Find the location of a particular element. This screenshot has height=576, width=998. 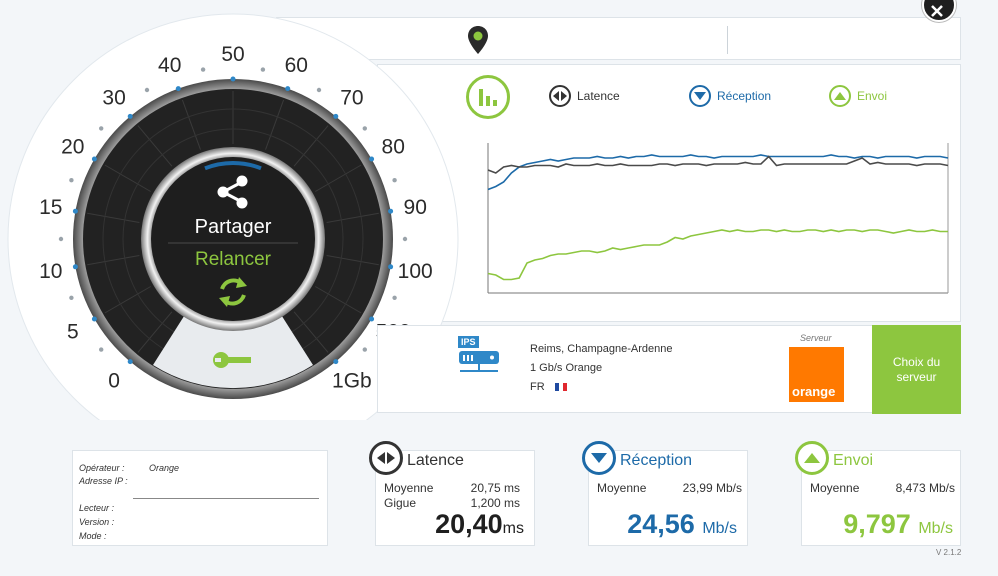

jitter-label: Gigue is located at coordinates (400, 503).